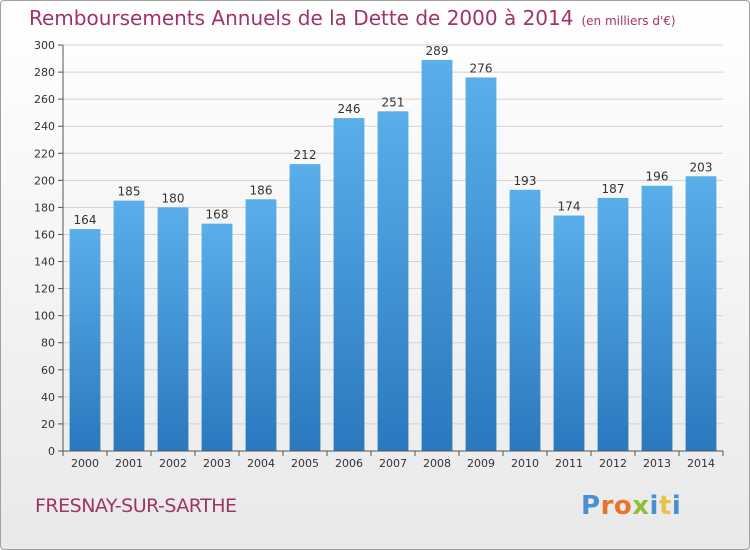 The height and width of the screenshot is (550, 750). I want to click on x-tick-label: 2005, so click(305, 463).